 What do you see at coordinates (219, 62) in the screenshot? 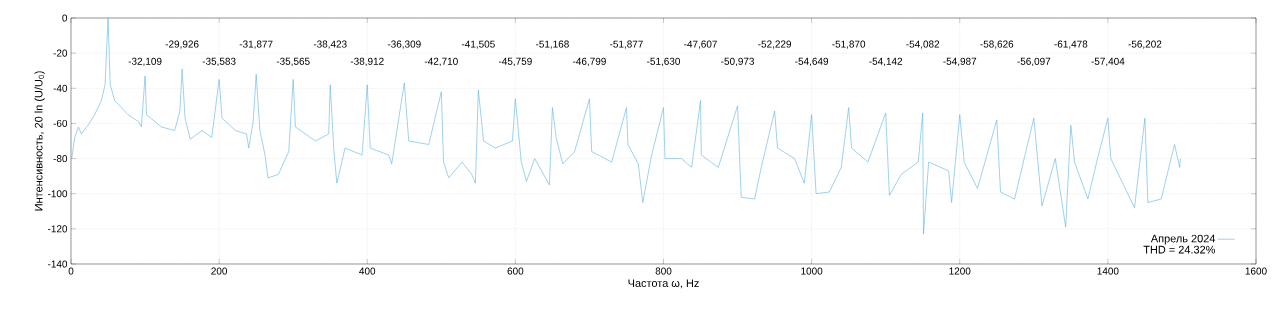
I see `annotation: -35,583` at bounding box center [219, 62].